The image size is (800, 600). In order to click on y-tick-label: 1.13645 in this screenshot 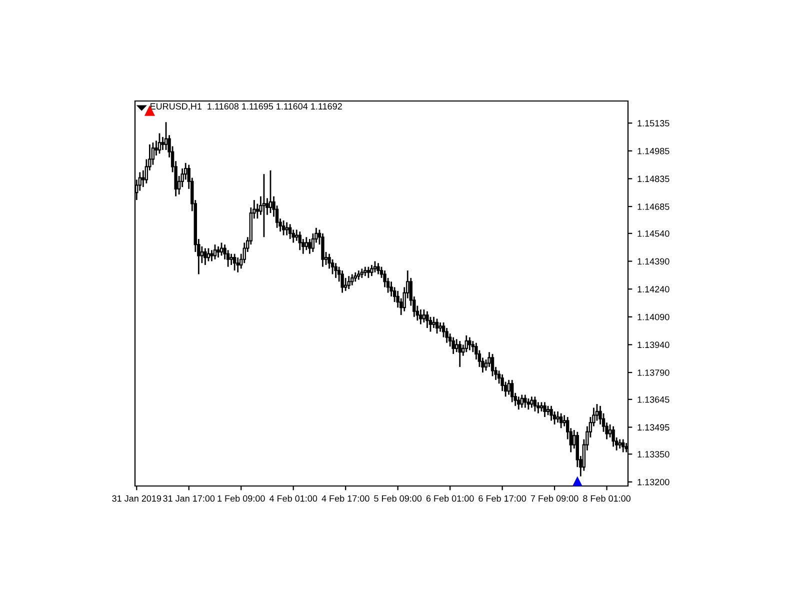, I will do `click(654, 399)`.